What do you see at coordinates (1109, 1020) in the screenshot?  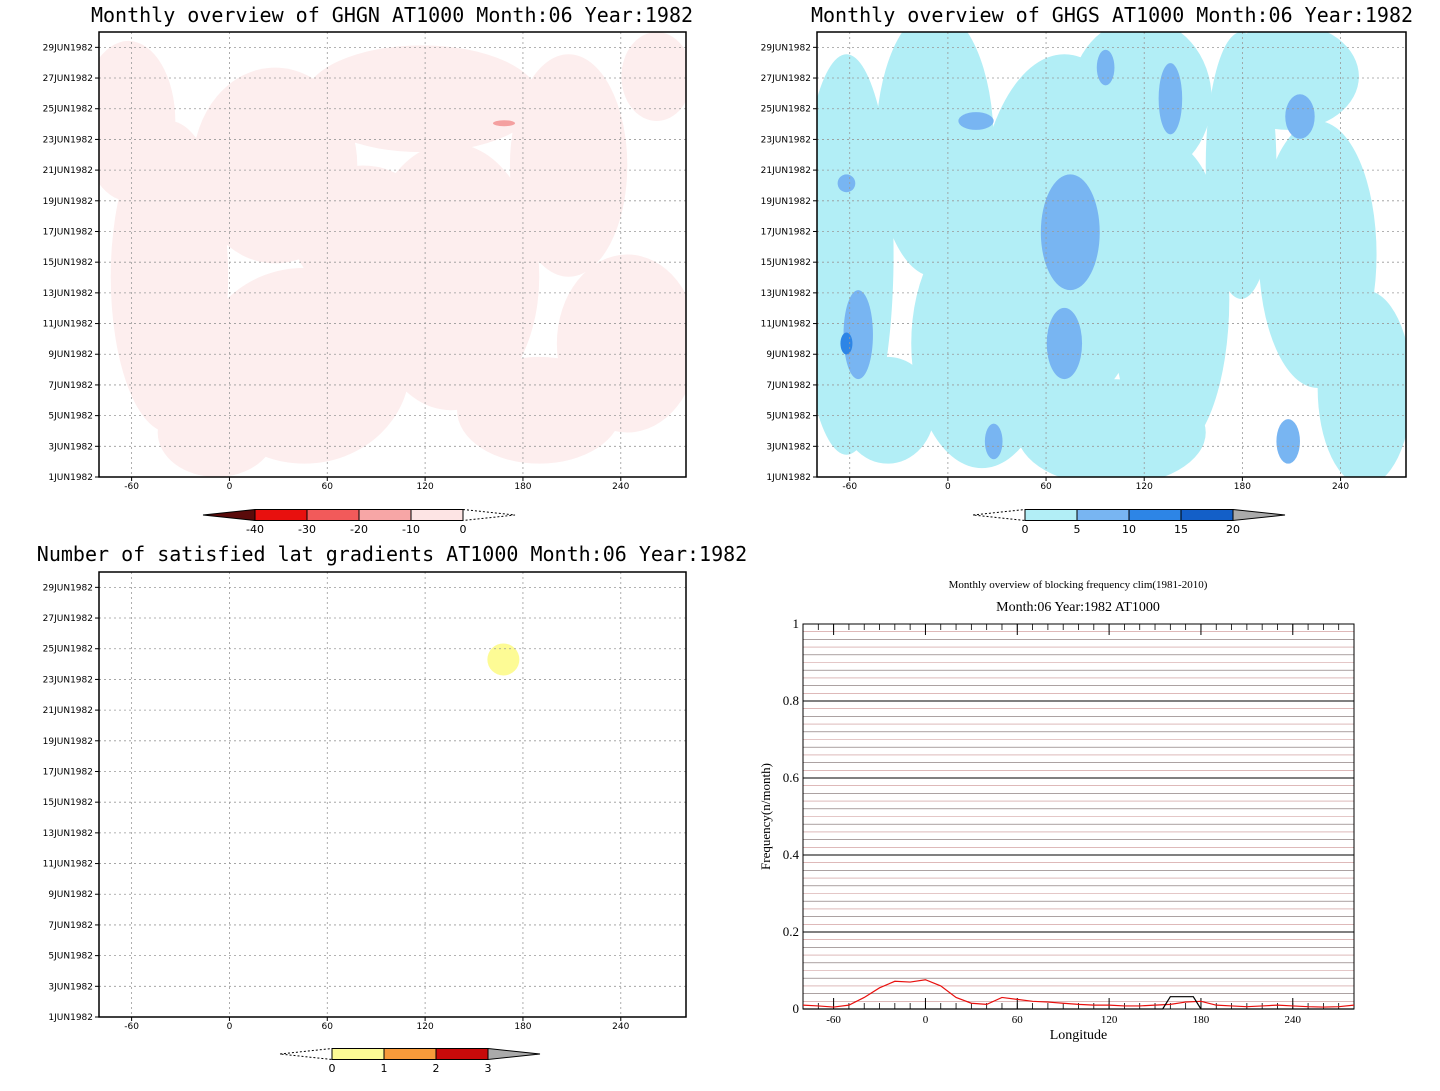 I see `x-tick-label: 120` at bounding box center [1109, 1020].